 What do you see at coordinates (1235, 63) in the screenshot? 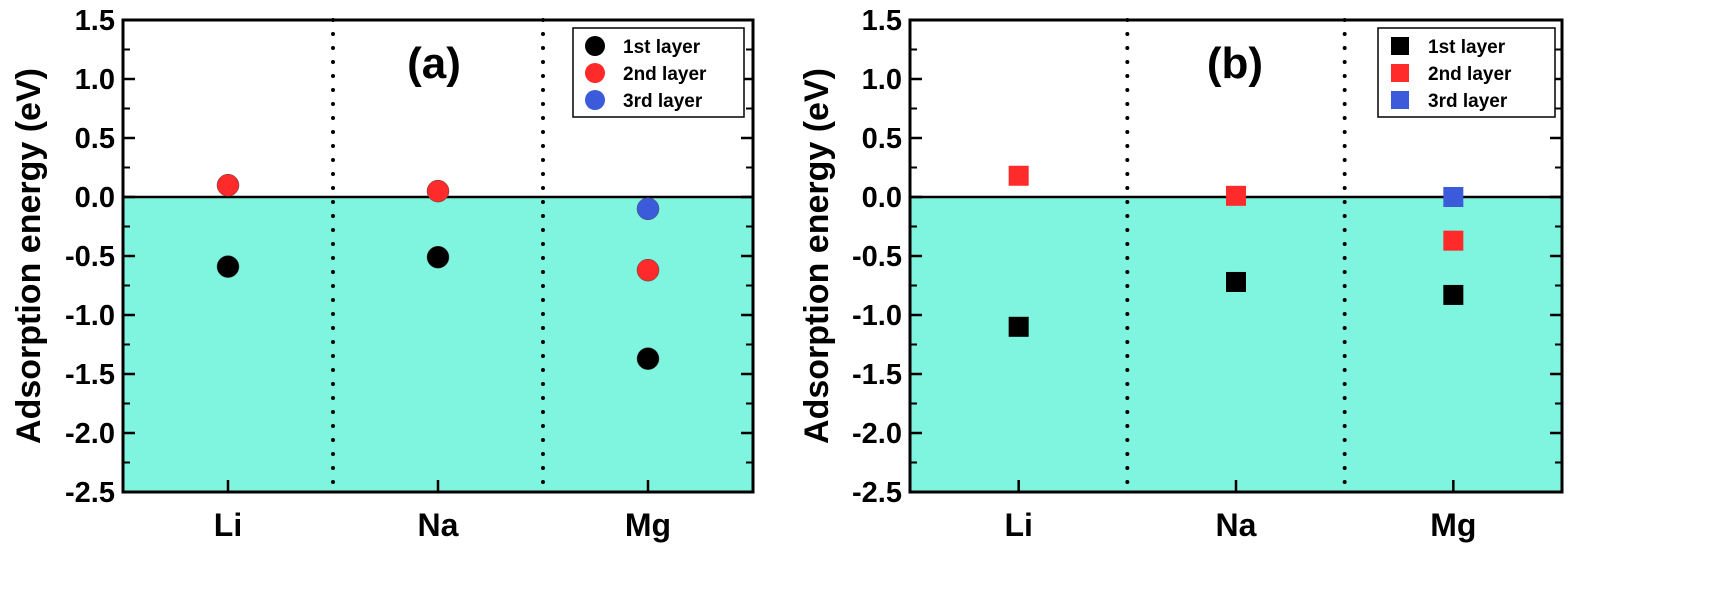
I see `panel-label: (b)` at bounding box center [1235, 63].